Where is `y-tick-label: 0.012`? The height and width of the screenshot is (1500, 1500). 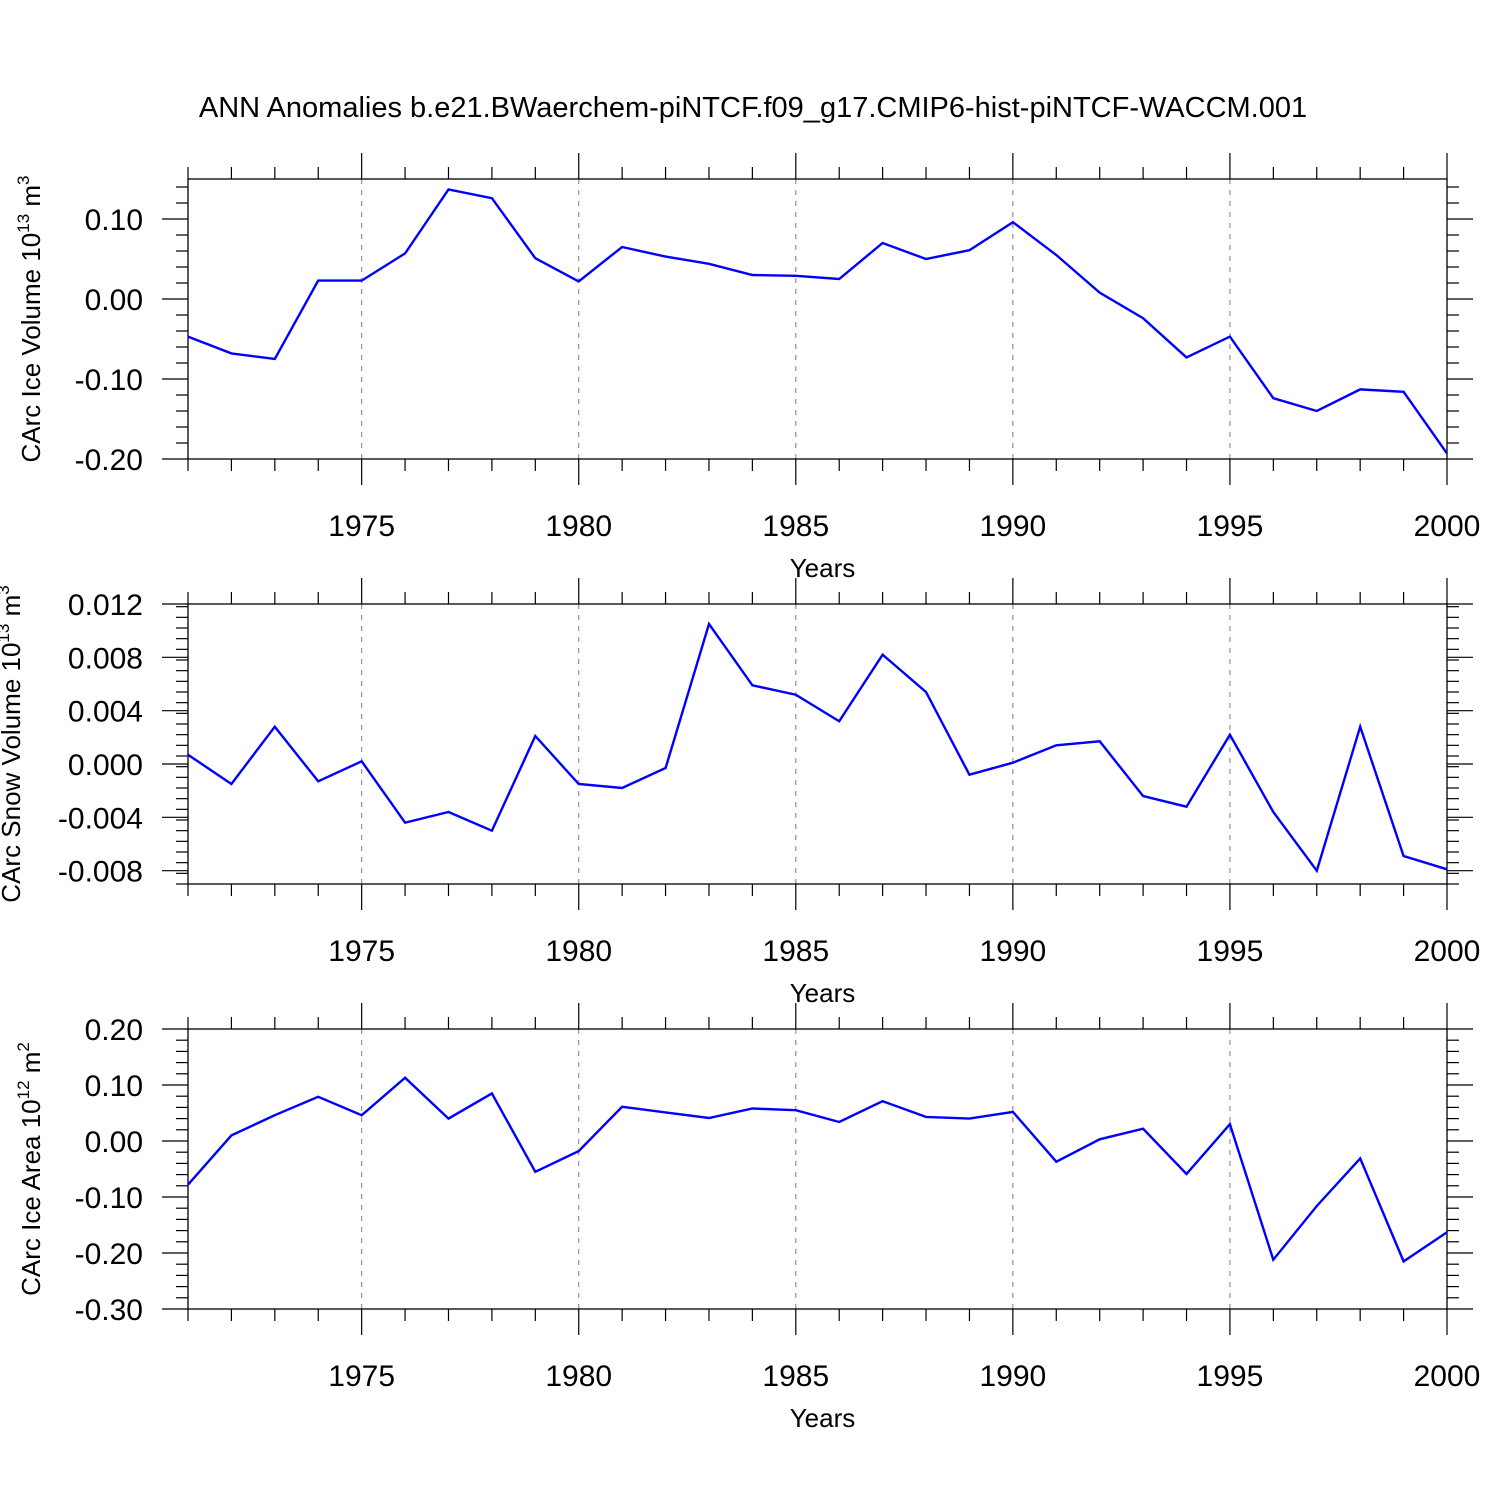
y-tick-label: 0.012 is located at coordinates (105, 605).